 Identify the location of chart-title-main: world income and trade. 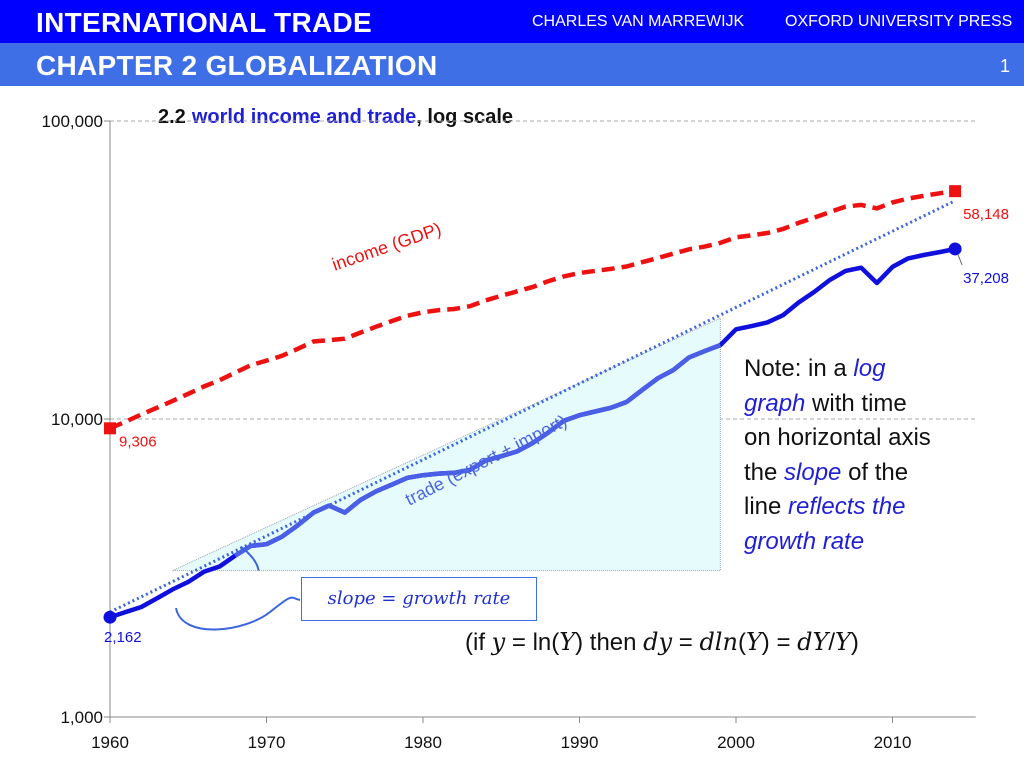
(303, 117).